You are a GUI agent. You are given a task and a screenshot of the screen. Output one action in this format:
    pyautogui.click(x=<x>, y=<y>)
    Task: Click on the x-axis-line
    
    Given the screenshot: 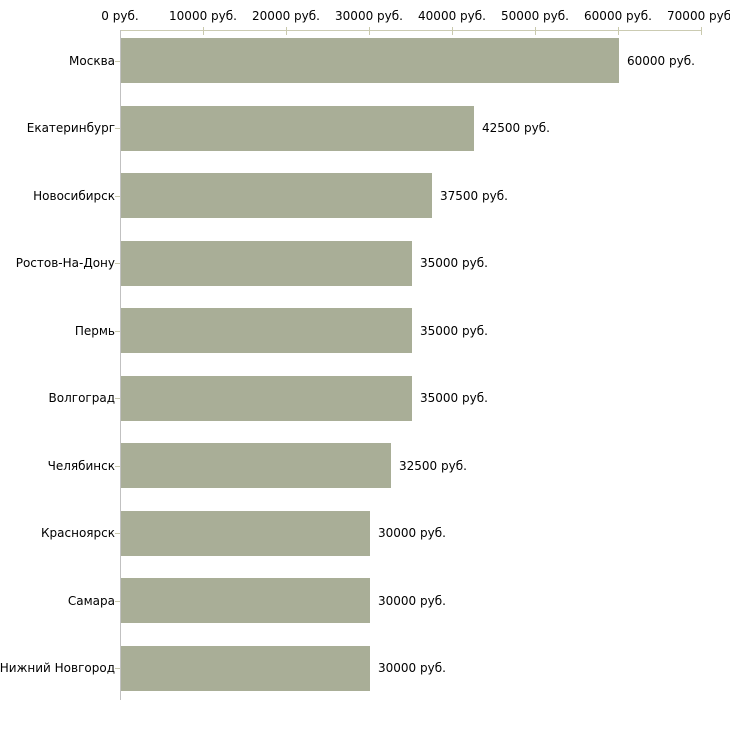 What is the action you would take?
    pyautogui.click(x=411, y=30)
    